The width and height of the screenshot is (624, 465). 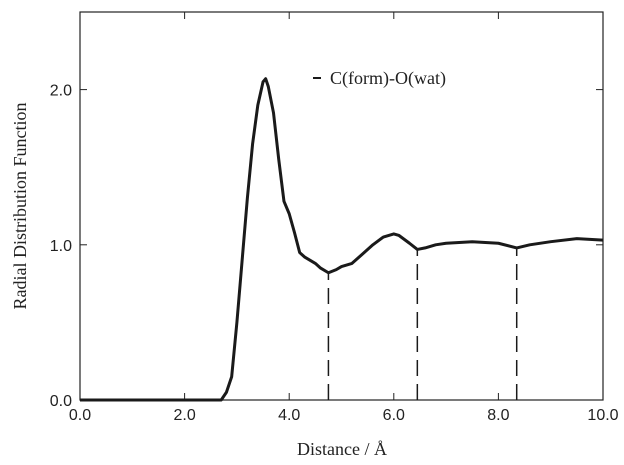 What do you see at coordinates (394, 415) in the screenshot?
I see `x-tick-label: 6.0` at bounding box center [394, 415].